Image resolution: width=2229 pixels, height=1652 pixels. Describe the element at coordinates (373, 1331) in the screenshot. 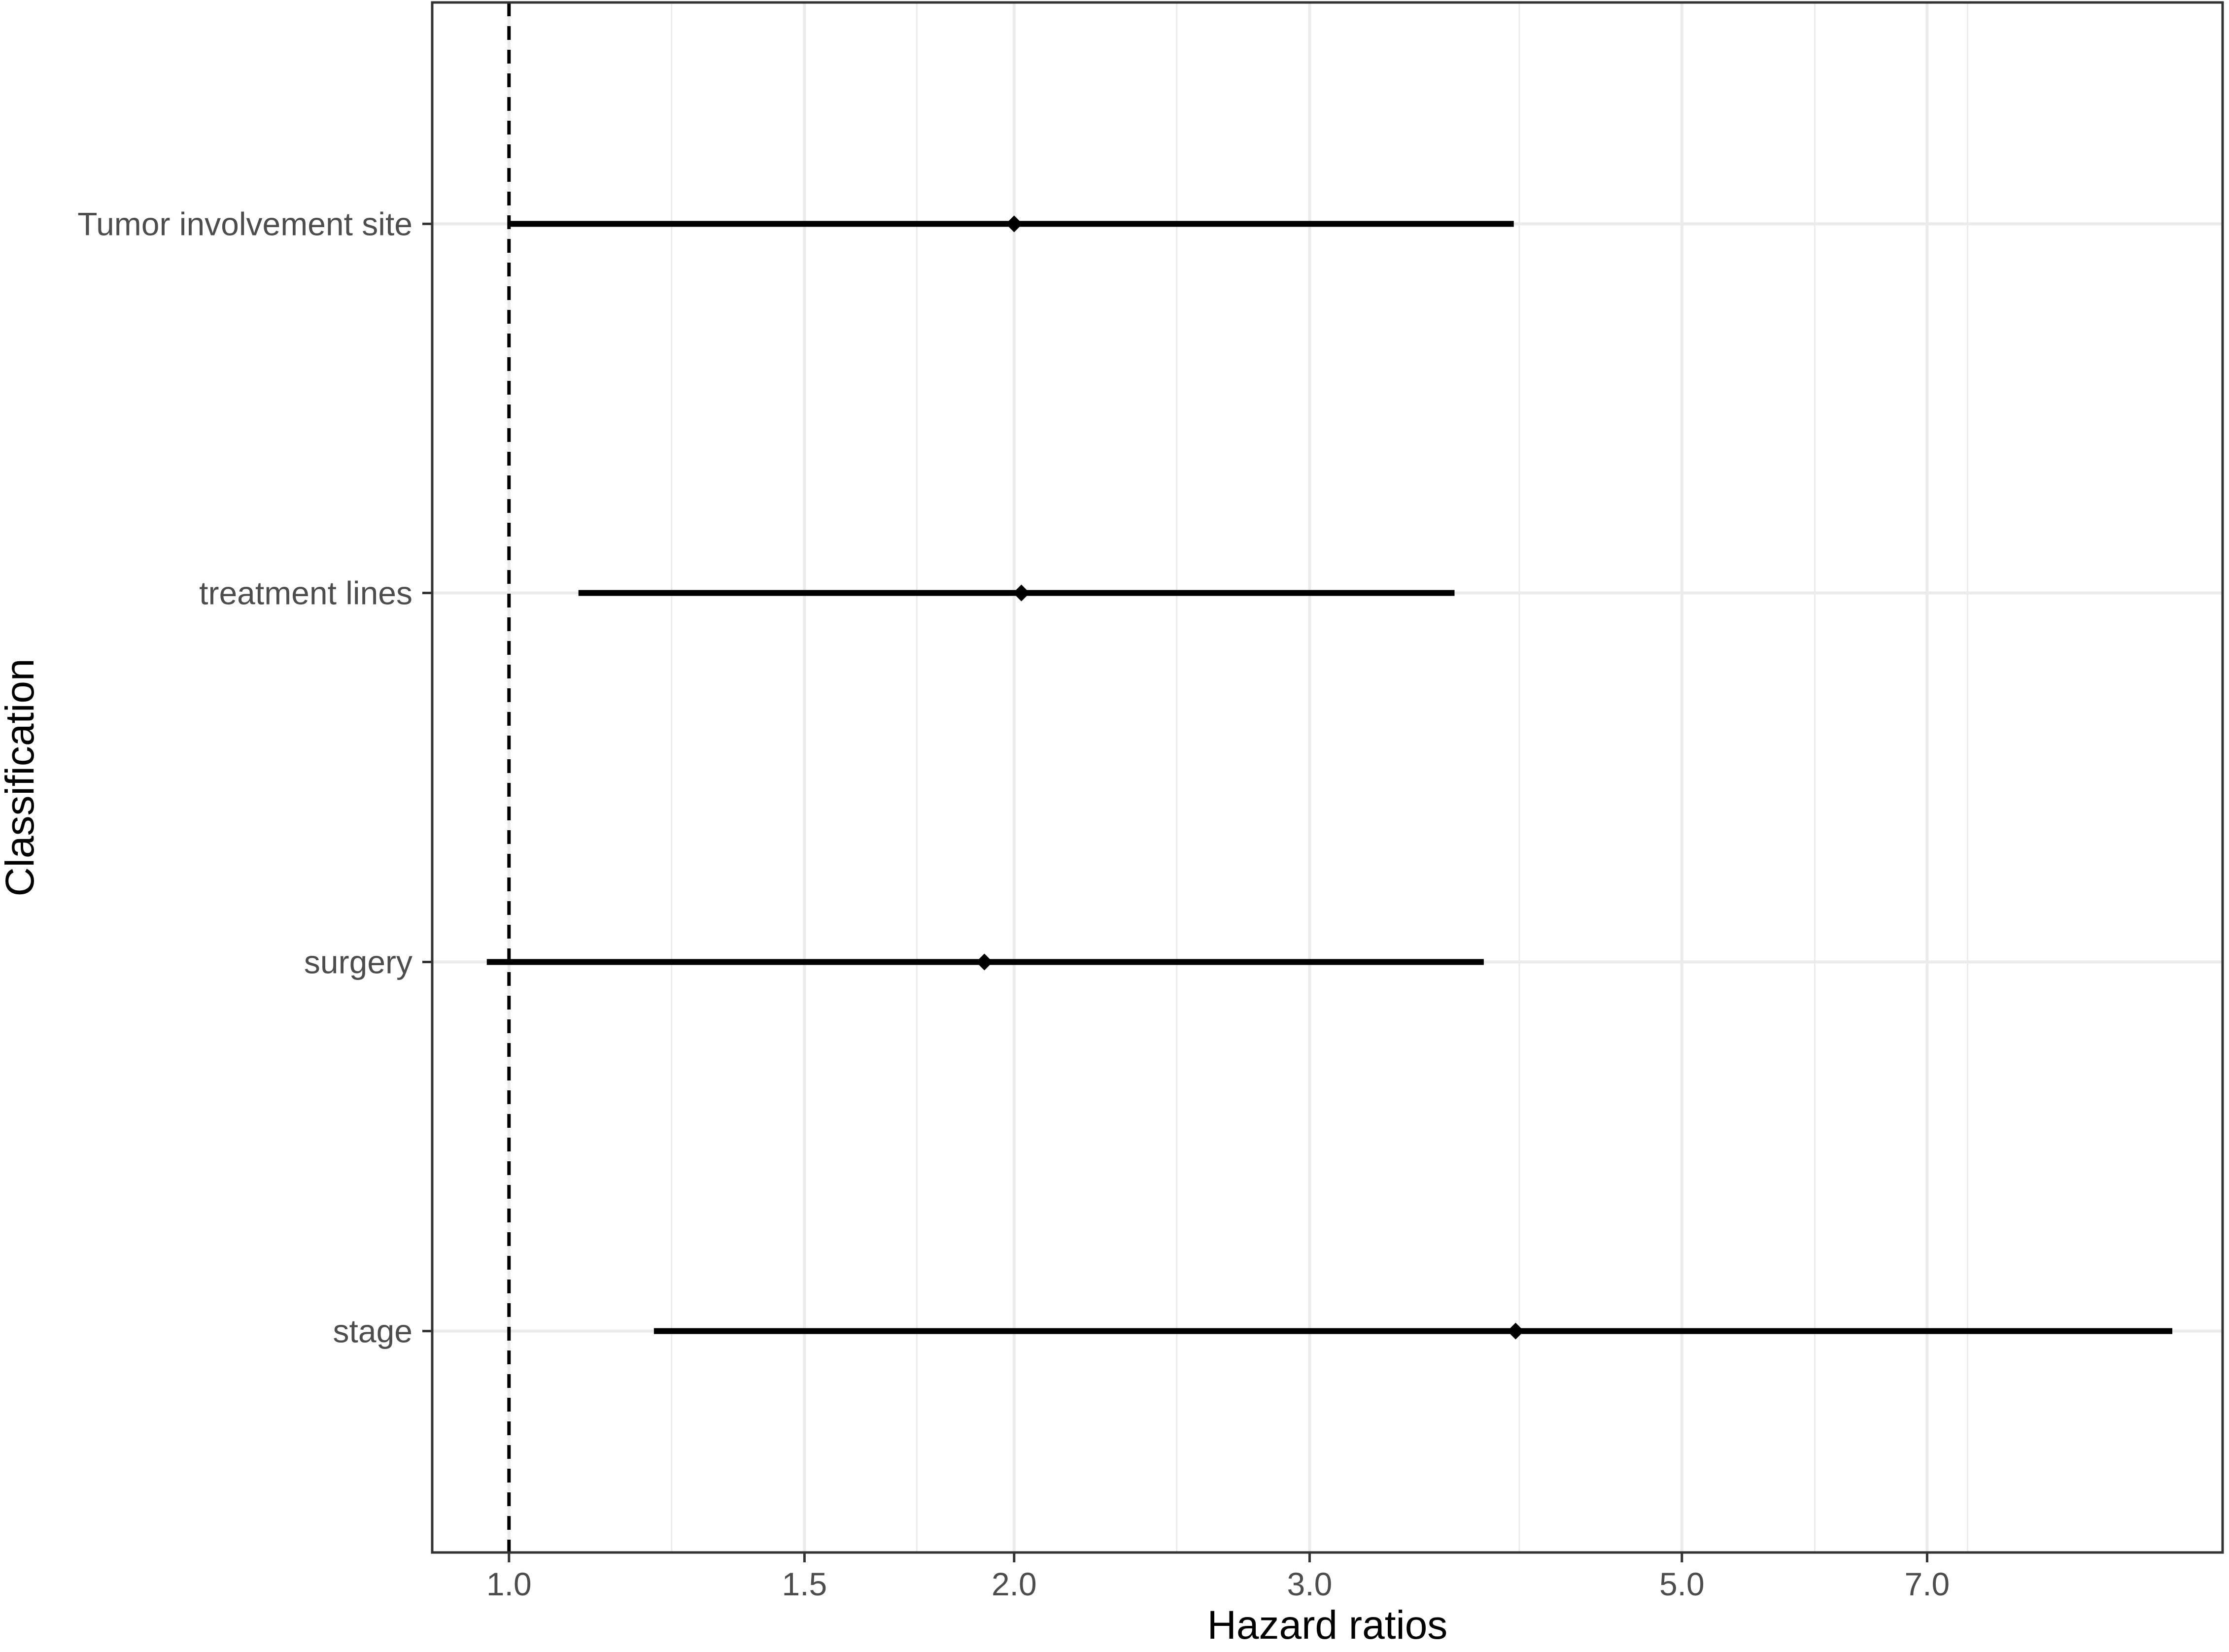

I see `y-tick-label: stage` at that location.